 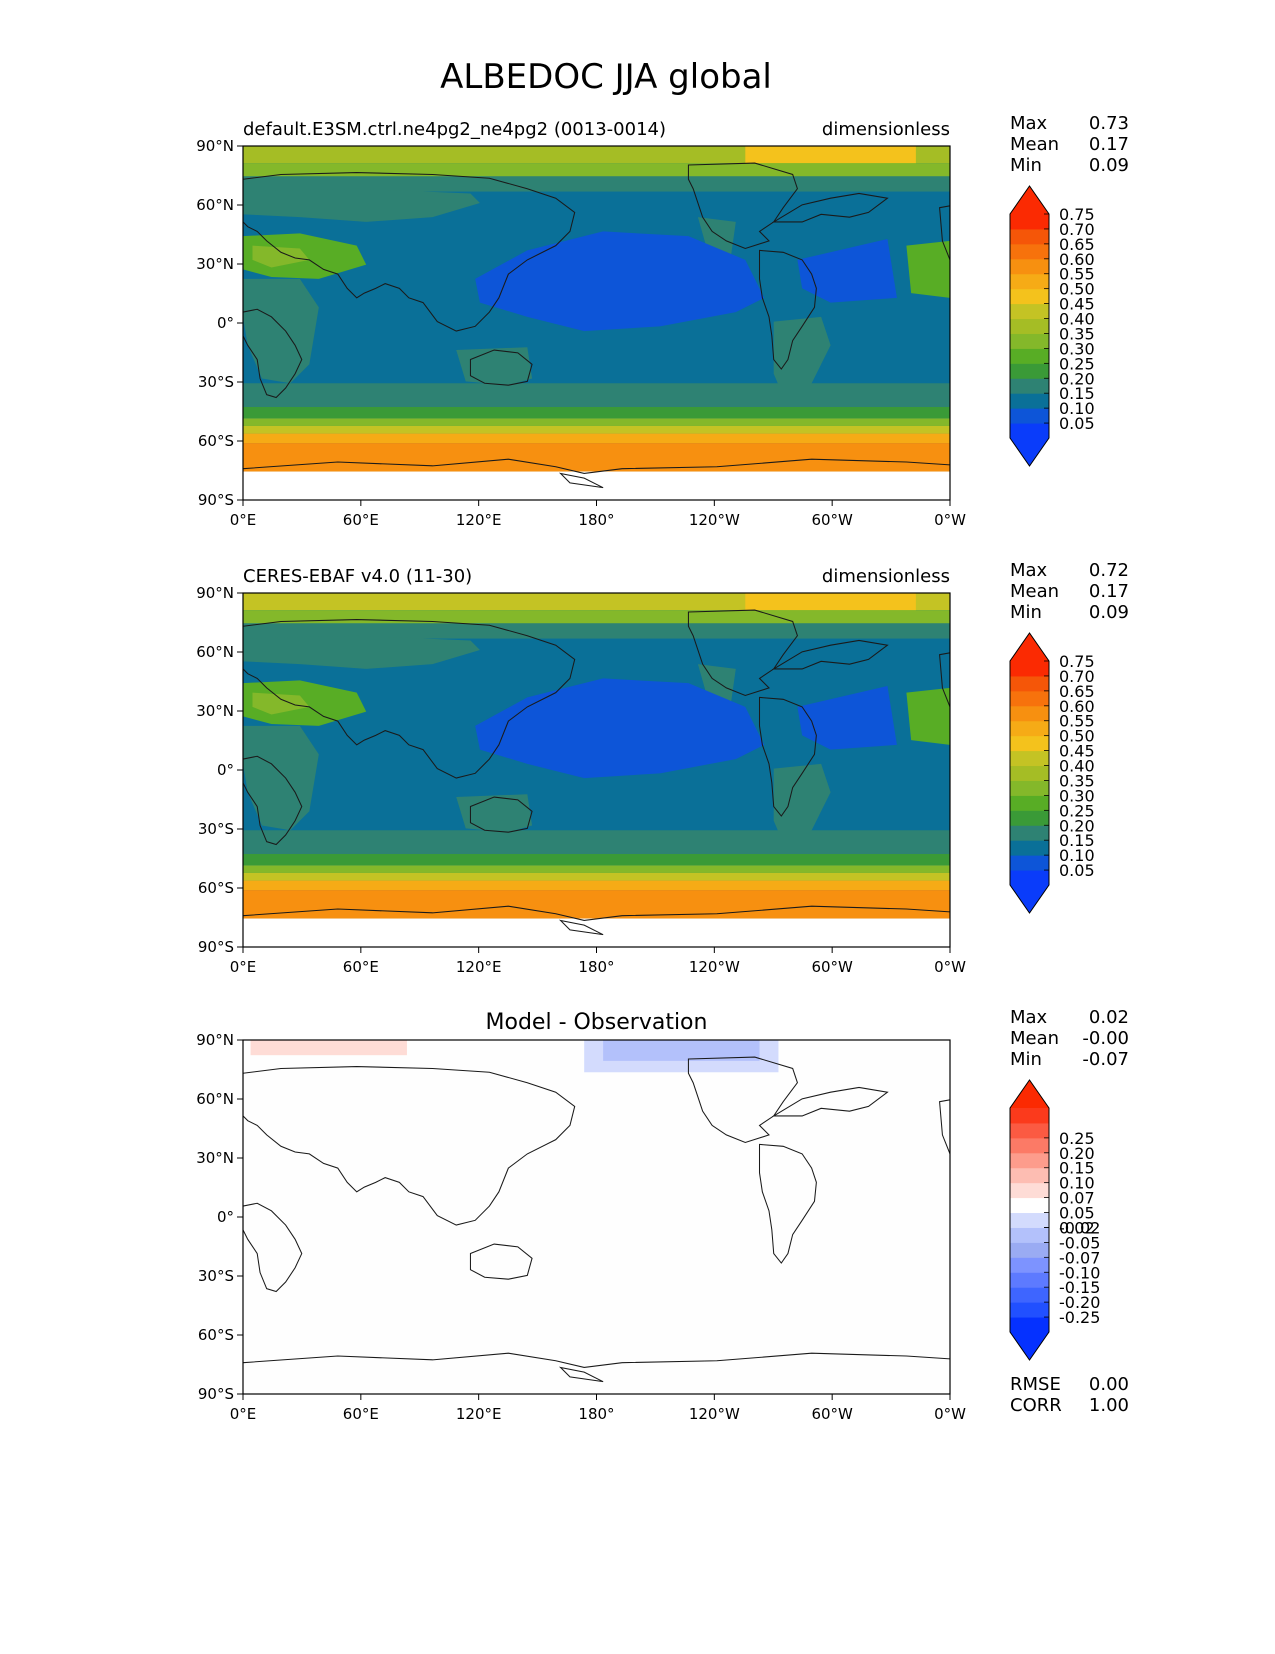 I want to click on colorbar-label: 0.40, so click(x=1077, y=319).